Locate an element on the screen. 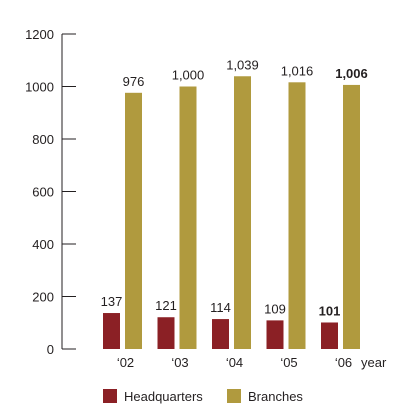 The width and height of the screenshot is (414, 407). data-label-branches: 1,039 is located at coordinates (242, 64).